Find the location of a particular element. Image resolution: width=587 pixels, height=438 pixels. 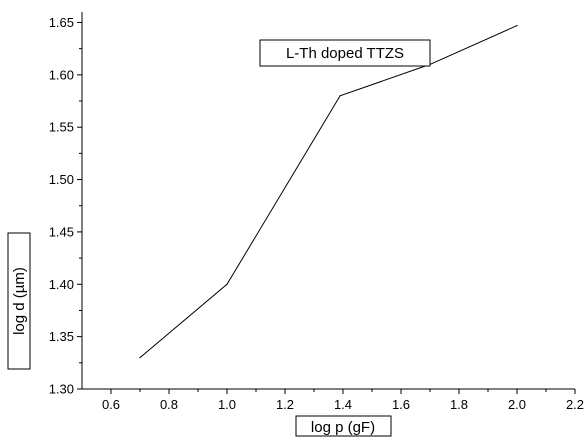

legend: L-Th doped TTZS is located at coordinates (345, 53).